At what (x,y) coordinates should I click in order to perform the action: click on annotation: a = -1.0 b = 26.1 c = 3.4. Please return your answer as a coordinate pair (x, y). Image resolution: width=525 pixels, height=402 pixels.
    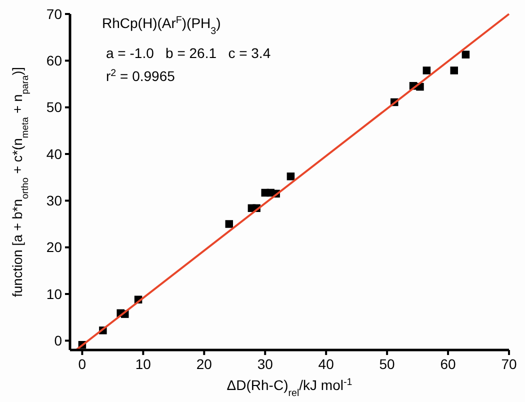
    Looking at the image, I should click on (188, 53).